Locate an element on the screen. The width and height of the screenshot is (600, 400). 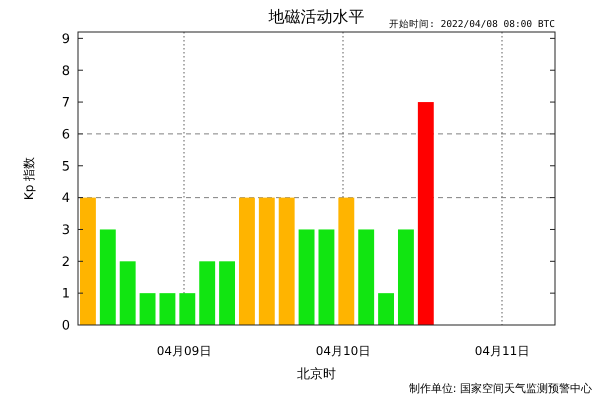
y-tick-label: 0 is located at coordinates (66, 326).